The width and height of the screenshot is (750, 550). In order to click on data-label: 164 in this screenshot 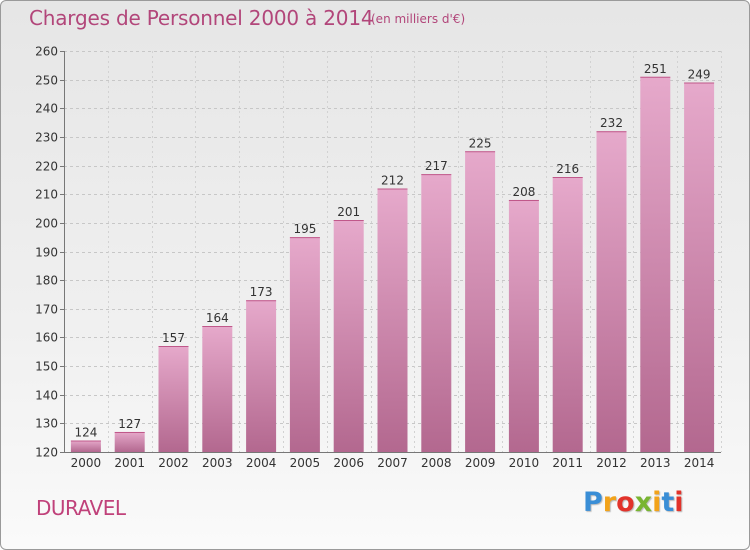, I will do `click(217, 318)`.